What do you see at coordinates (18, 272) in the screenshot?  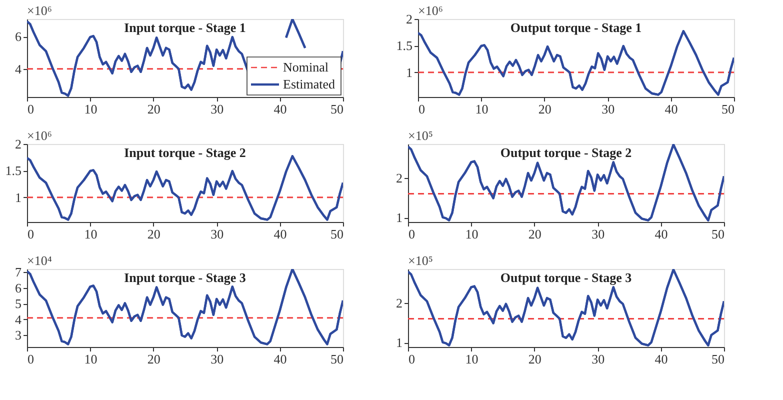 I see `y-tick-label: 7` at bounding box center [18, 272].